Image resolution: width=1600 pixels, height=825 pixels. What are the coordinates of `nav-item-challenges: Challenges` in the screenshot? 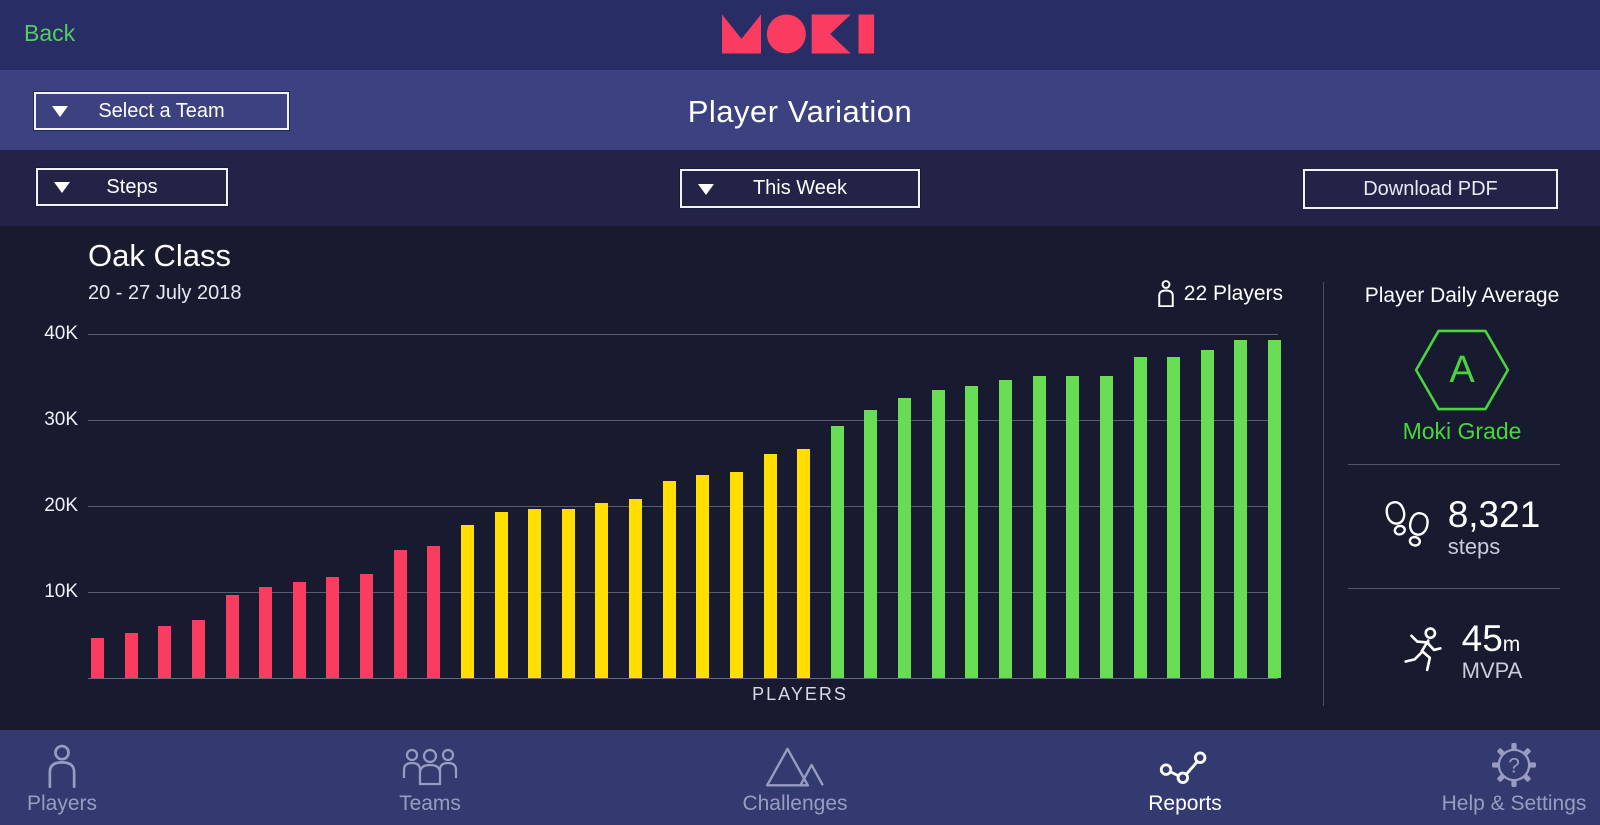 It's located at (795, 778).